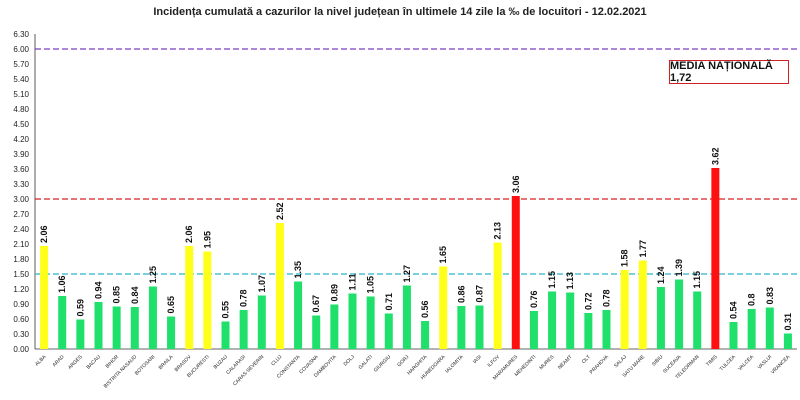 The image size is (800, 400). I want to click on bar-value-label: 0.56, so click(425, 309).